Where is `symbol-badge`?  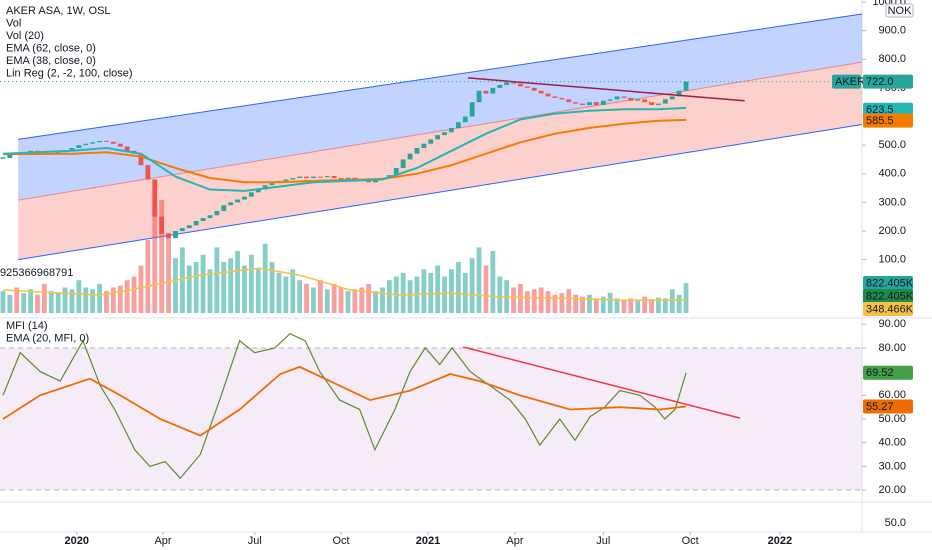
symbol-badge is located at coordinates (846, 81).